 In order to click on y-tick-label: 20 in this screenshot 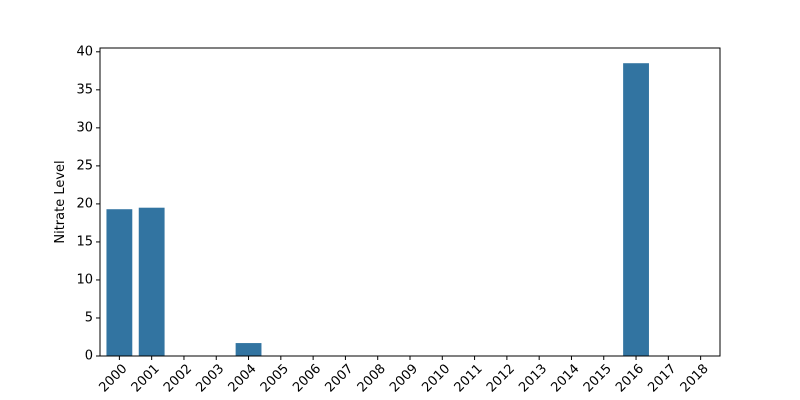, I will do `click(84, 203)`.